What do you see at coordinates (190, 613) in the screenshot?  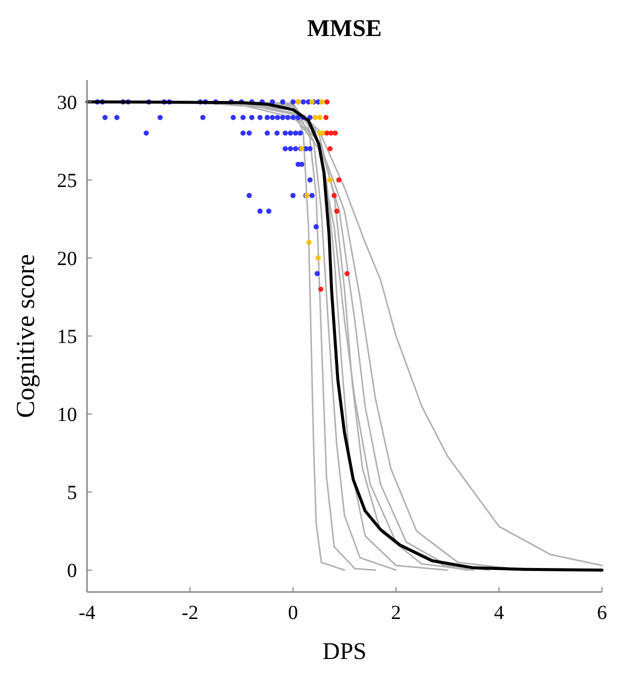 I see `x-tick-label: -2` at bounding box center [190, 613].